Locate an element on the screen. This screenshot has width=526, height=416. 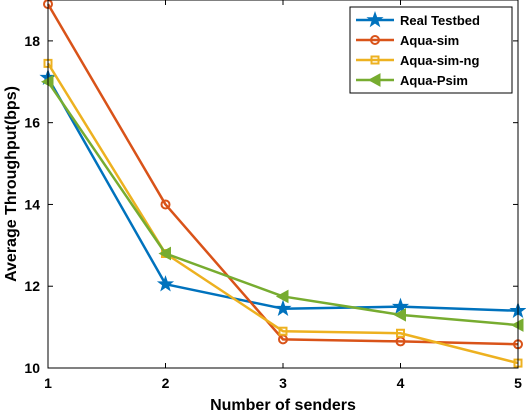
legend-label: Real Testbed is located at coordinates (440, 20).